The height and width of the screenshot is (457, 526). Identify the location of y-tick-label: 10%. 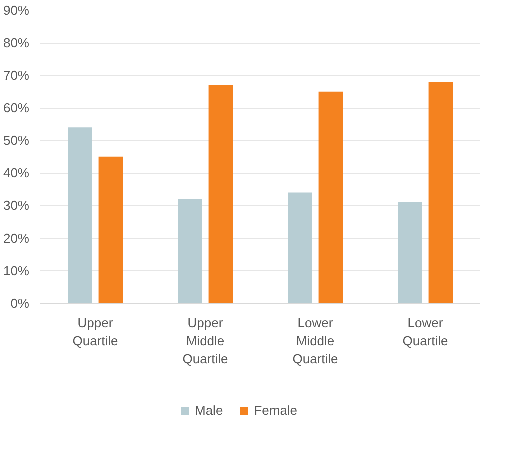
(16, 270).